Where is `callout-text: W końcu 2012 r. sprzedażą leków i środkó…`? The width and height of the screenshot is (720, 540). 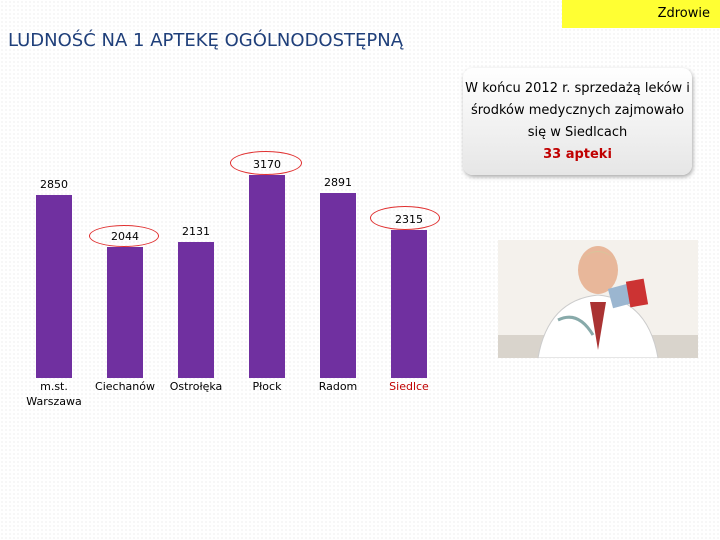
callout-text: W końcu 2012 r. sprzedażą leków i środkó… is located at coordinates (577, 110).